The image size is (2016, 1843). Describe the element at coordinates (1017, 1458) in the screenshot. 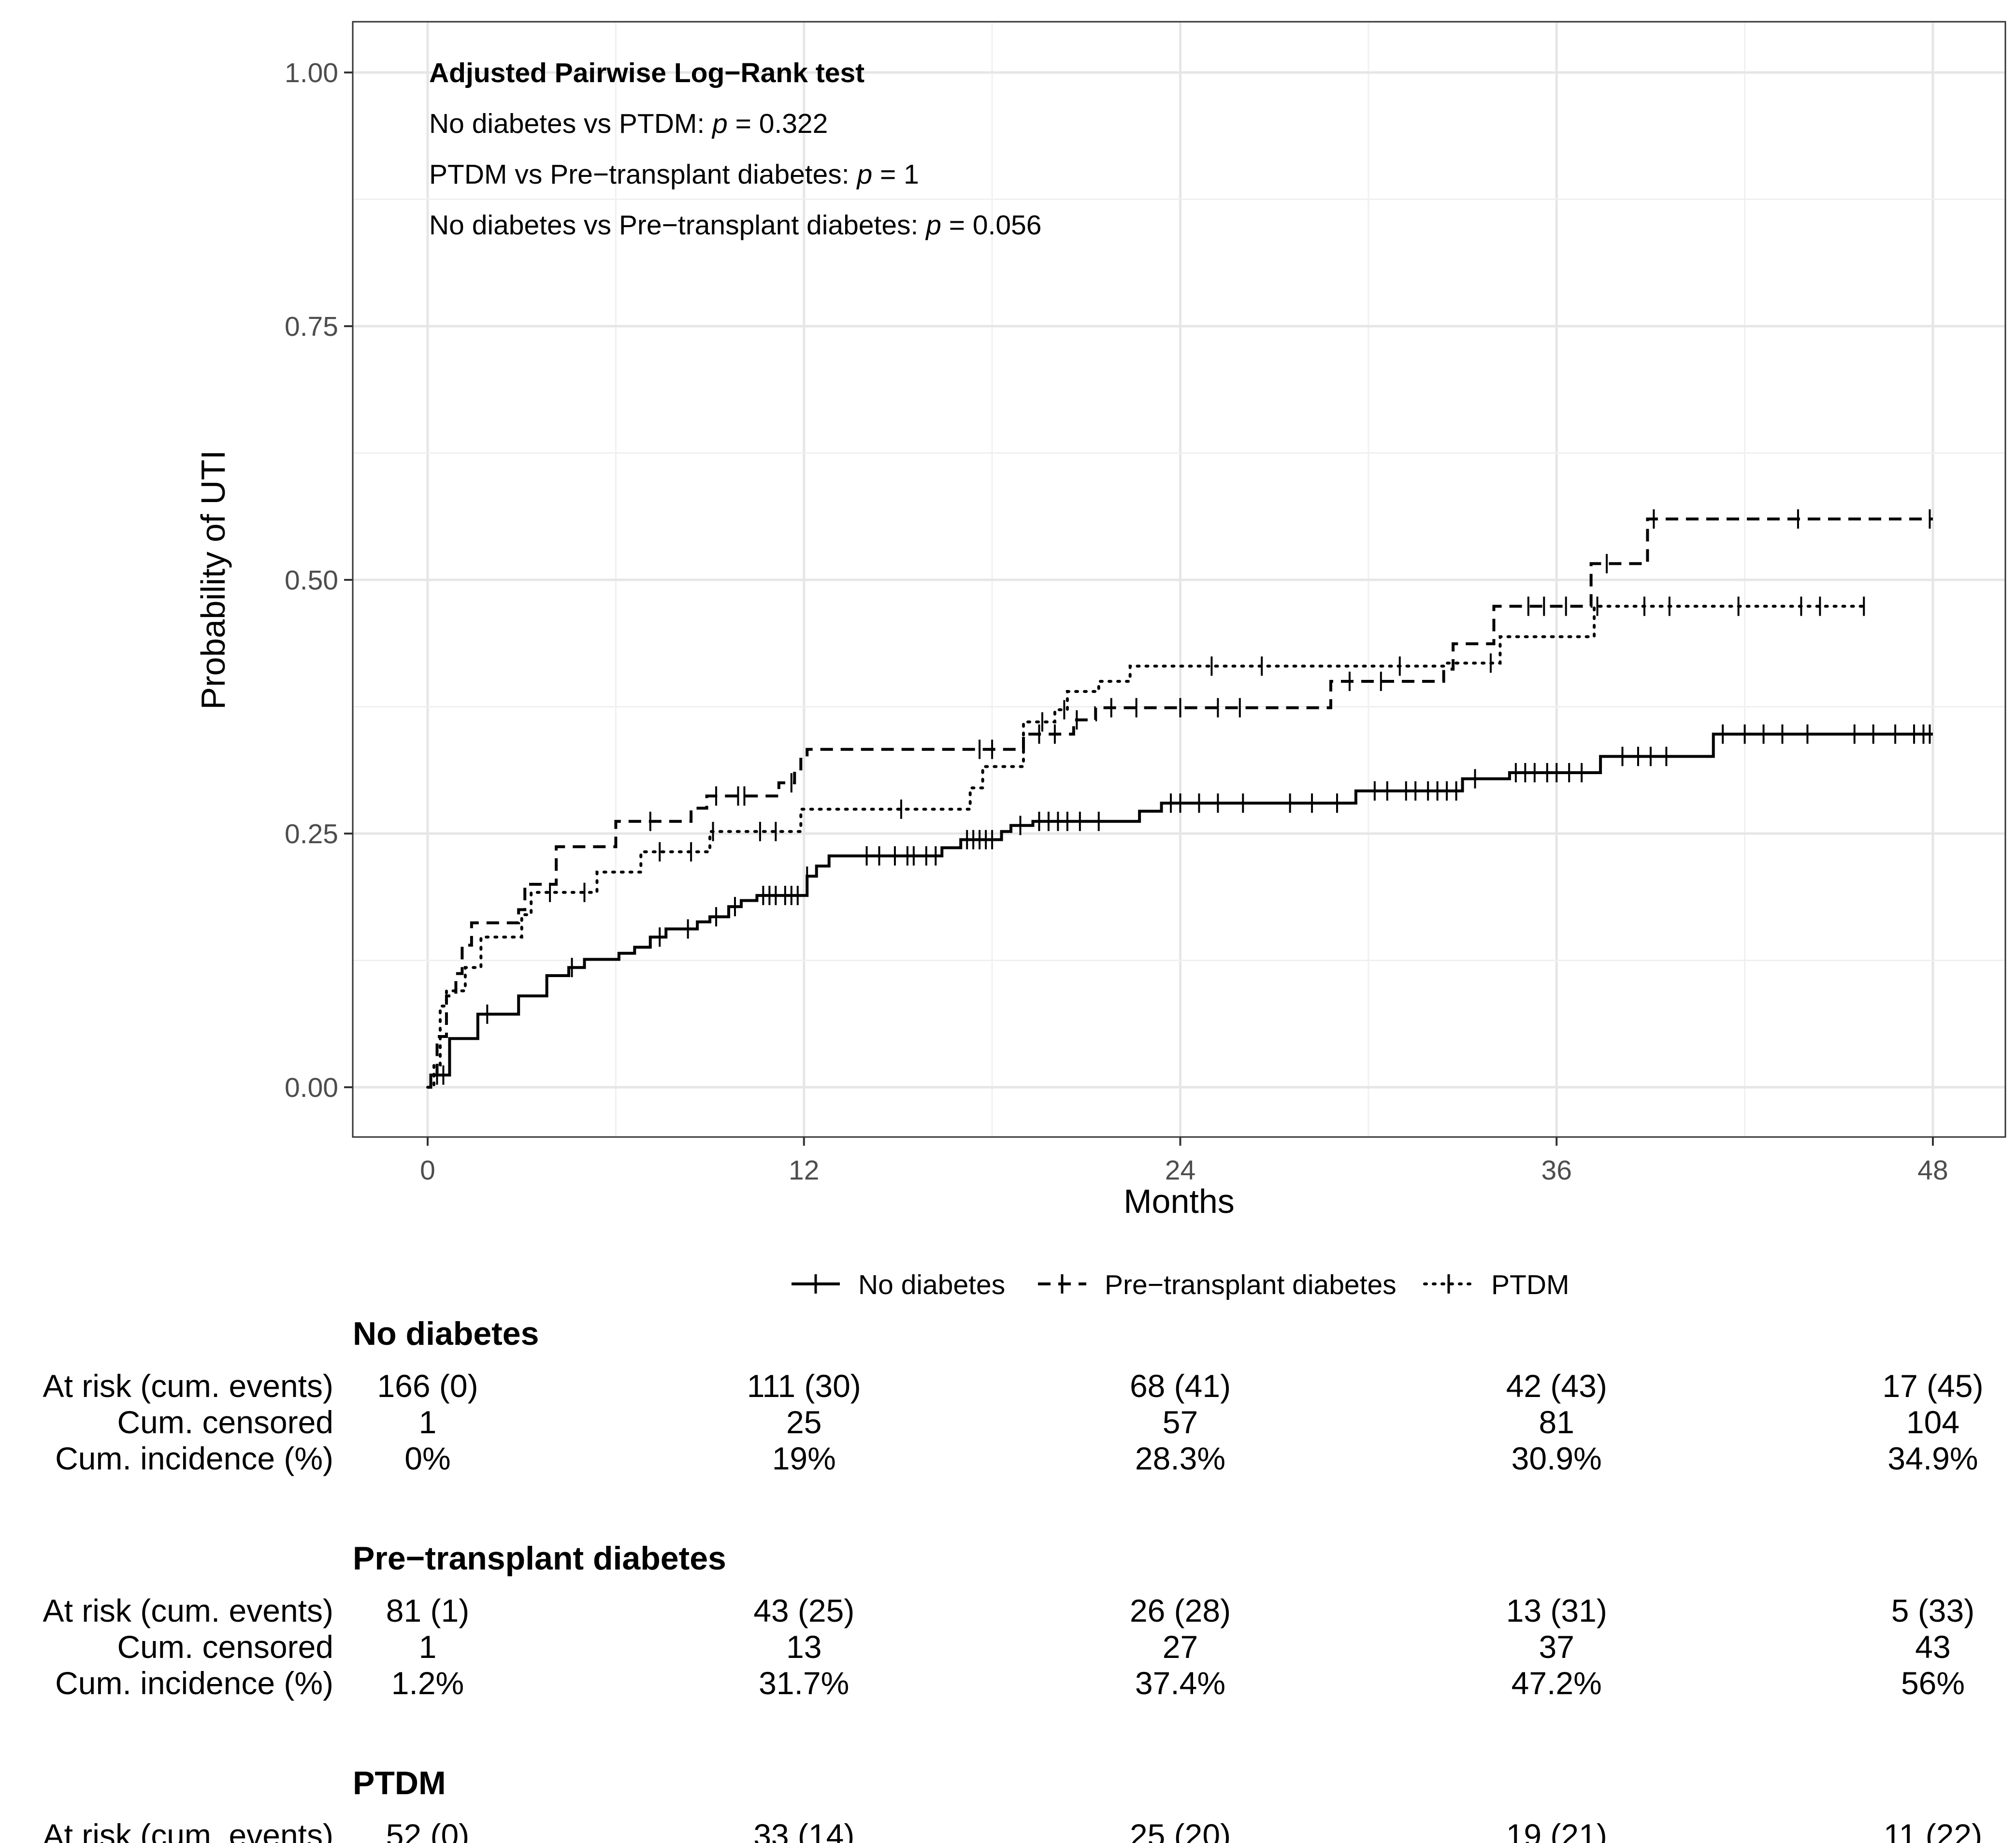

I see `risk-table-row: Cum. incidence (%) 0% 19% 28.3% 30.9% 34.9%` at that location.